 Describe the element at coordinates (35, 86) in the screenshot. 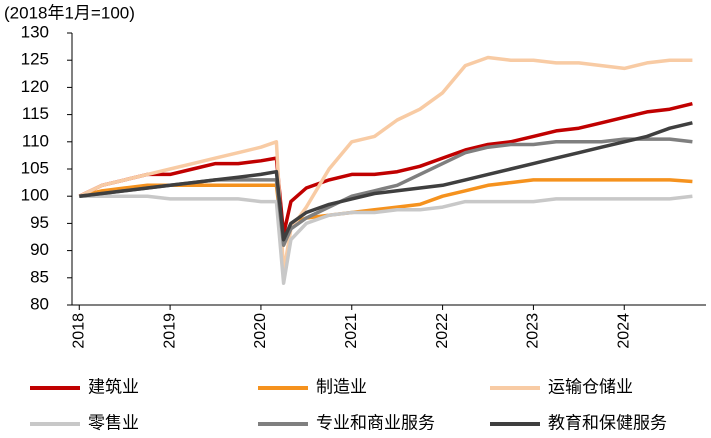

I see `y-tick-label: 120` at that location.